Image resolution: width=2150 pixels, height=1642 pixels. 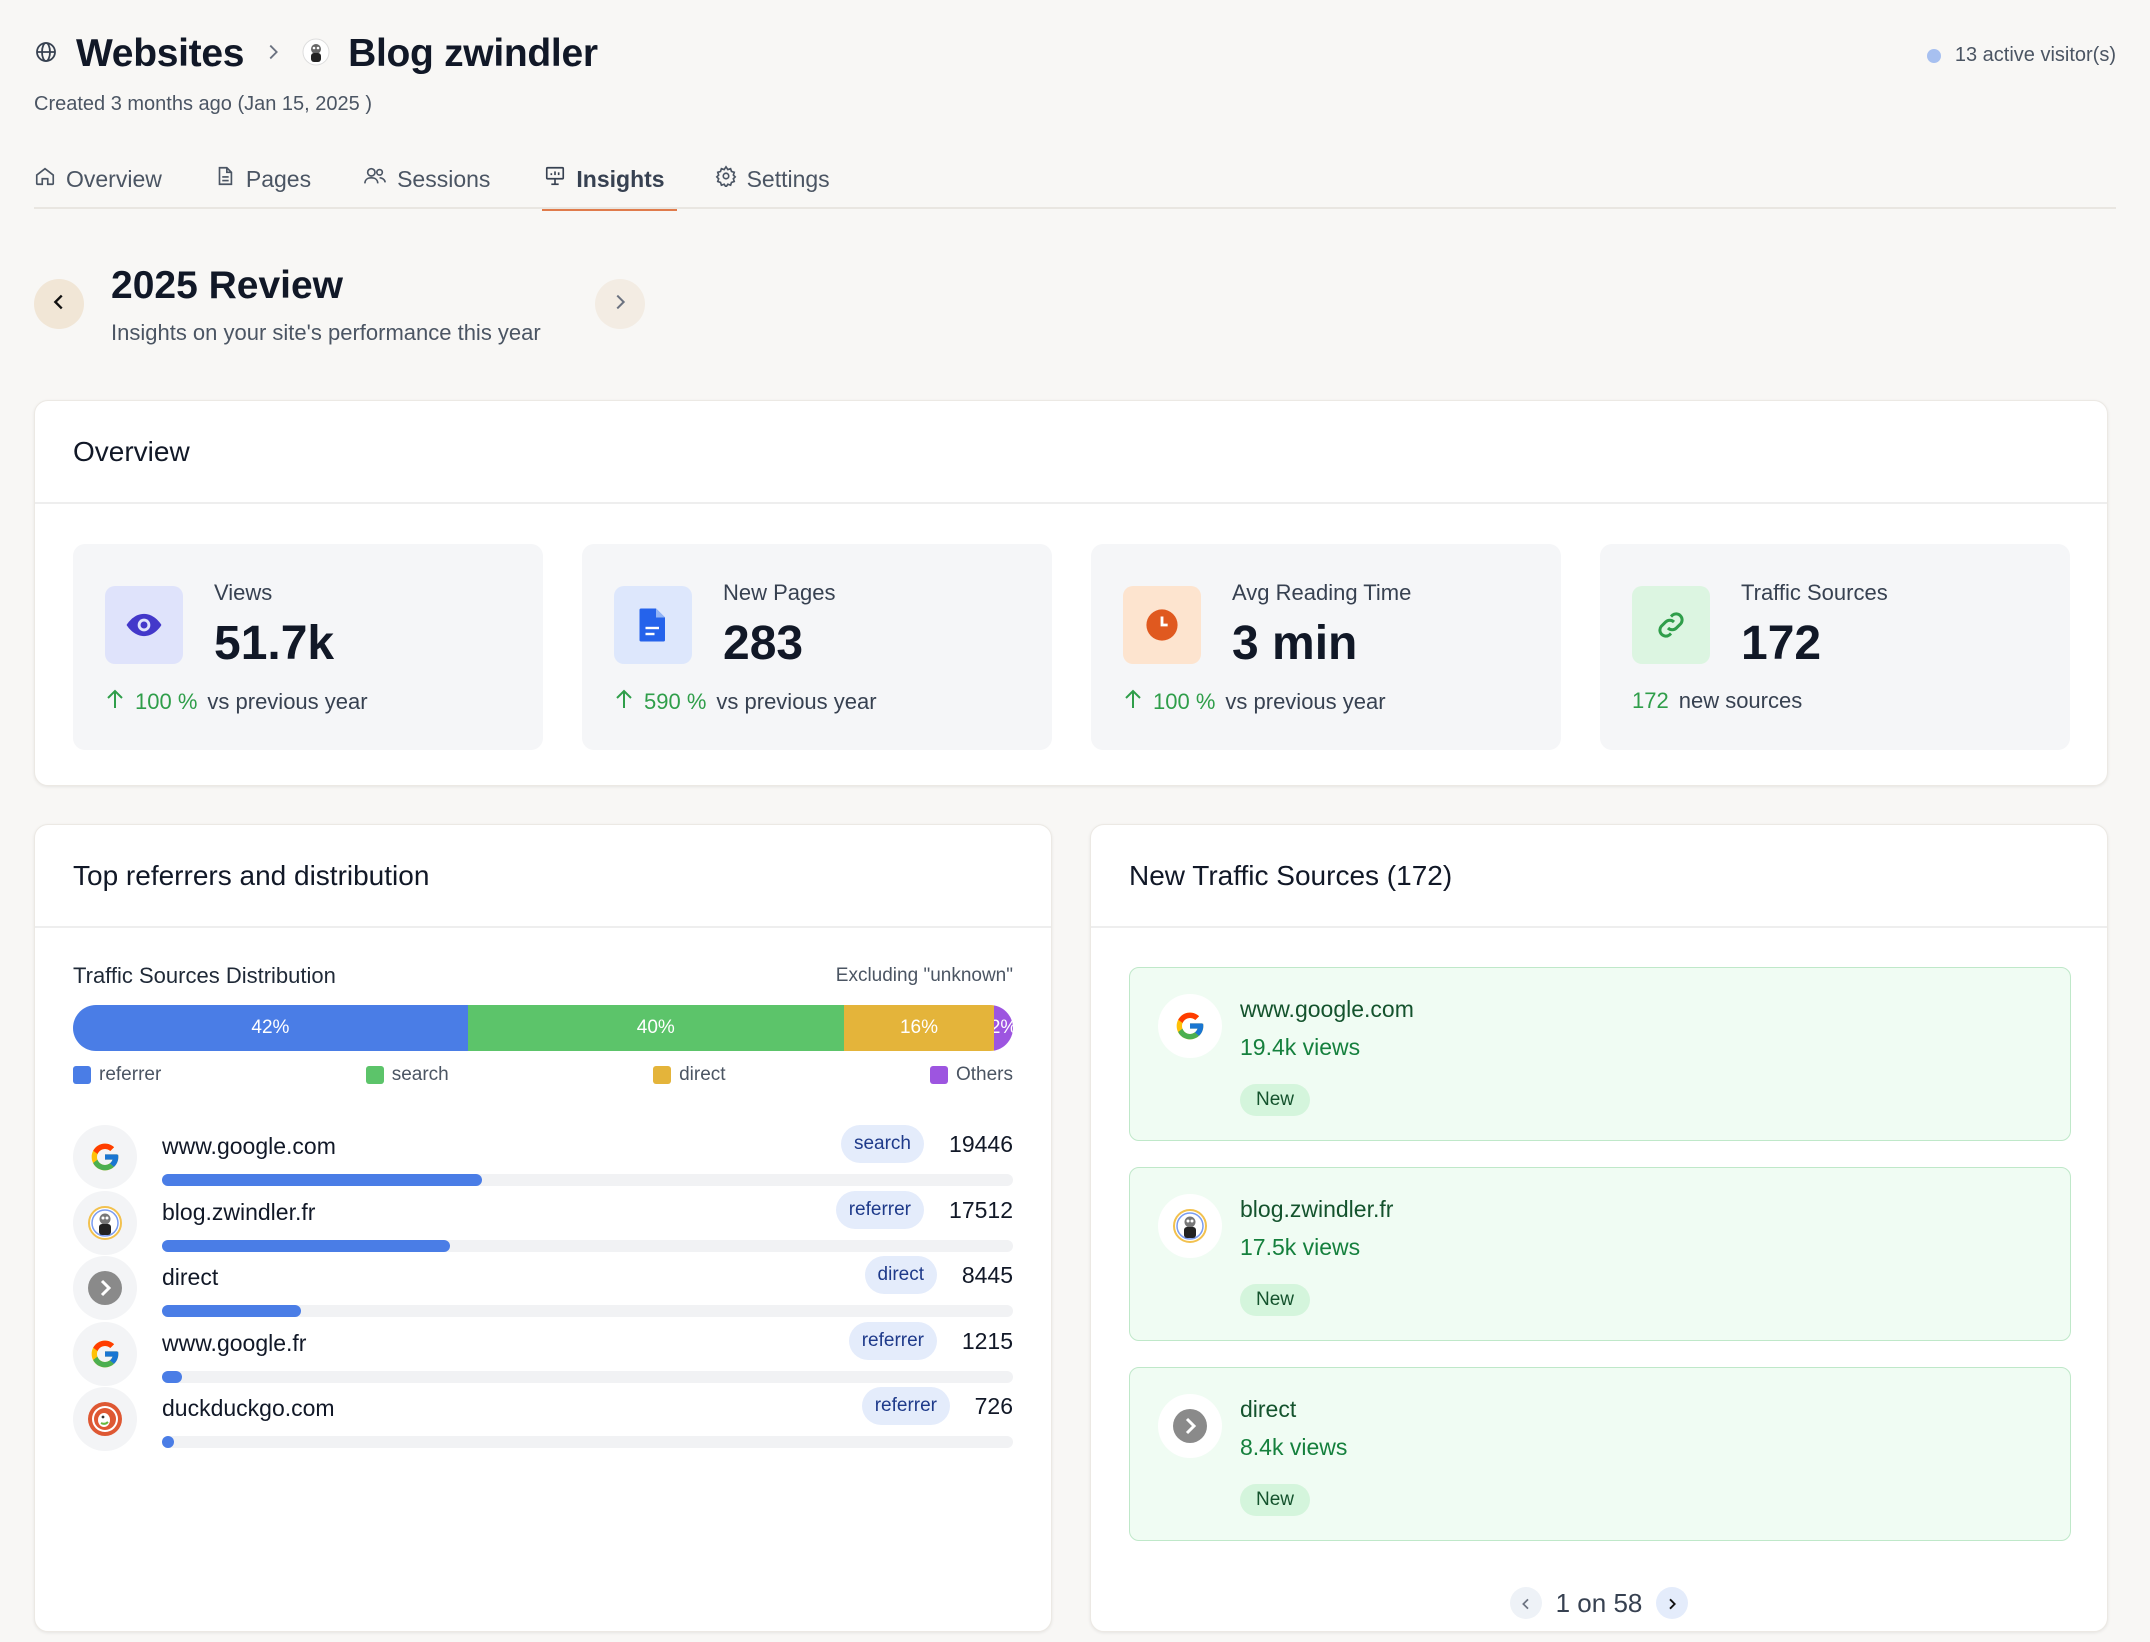 What do you see at coordinates (278, 178) in the screenshot?
I see `tab-label: Pages` at bounding box center [278, 178].